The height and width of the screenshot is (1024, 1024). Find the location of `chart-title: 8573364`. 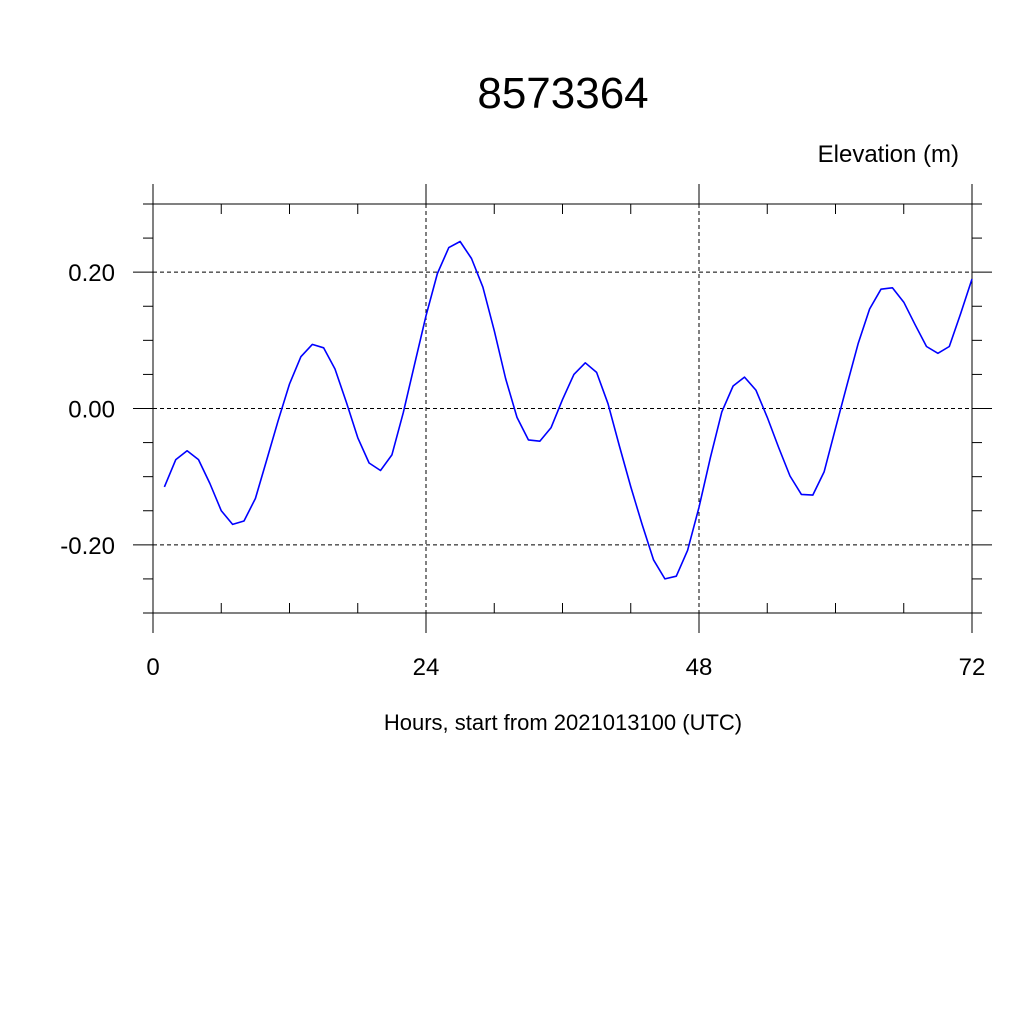

chart-title: 8573364 is located at coordinates (562, 93).